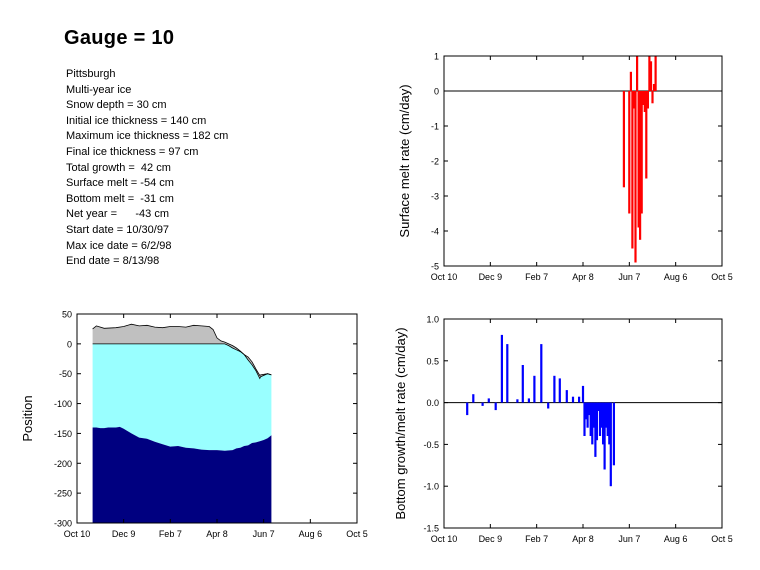 This screenshot has height=570, width=760. I want to click on y-tick-label: -300, so click(63, 524).